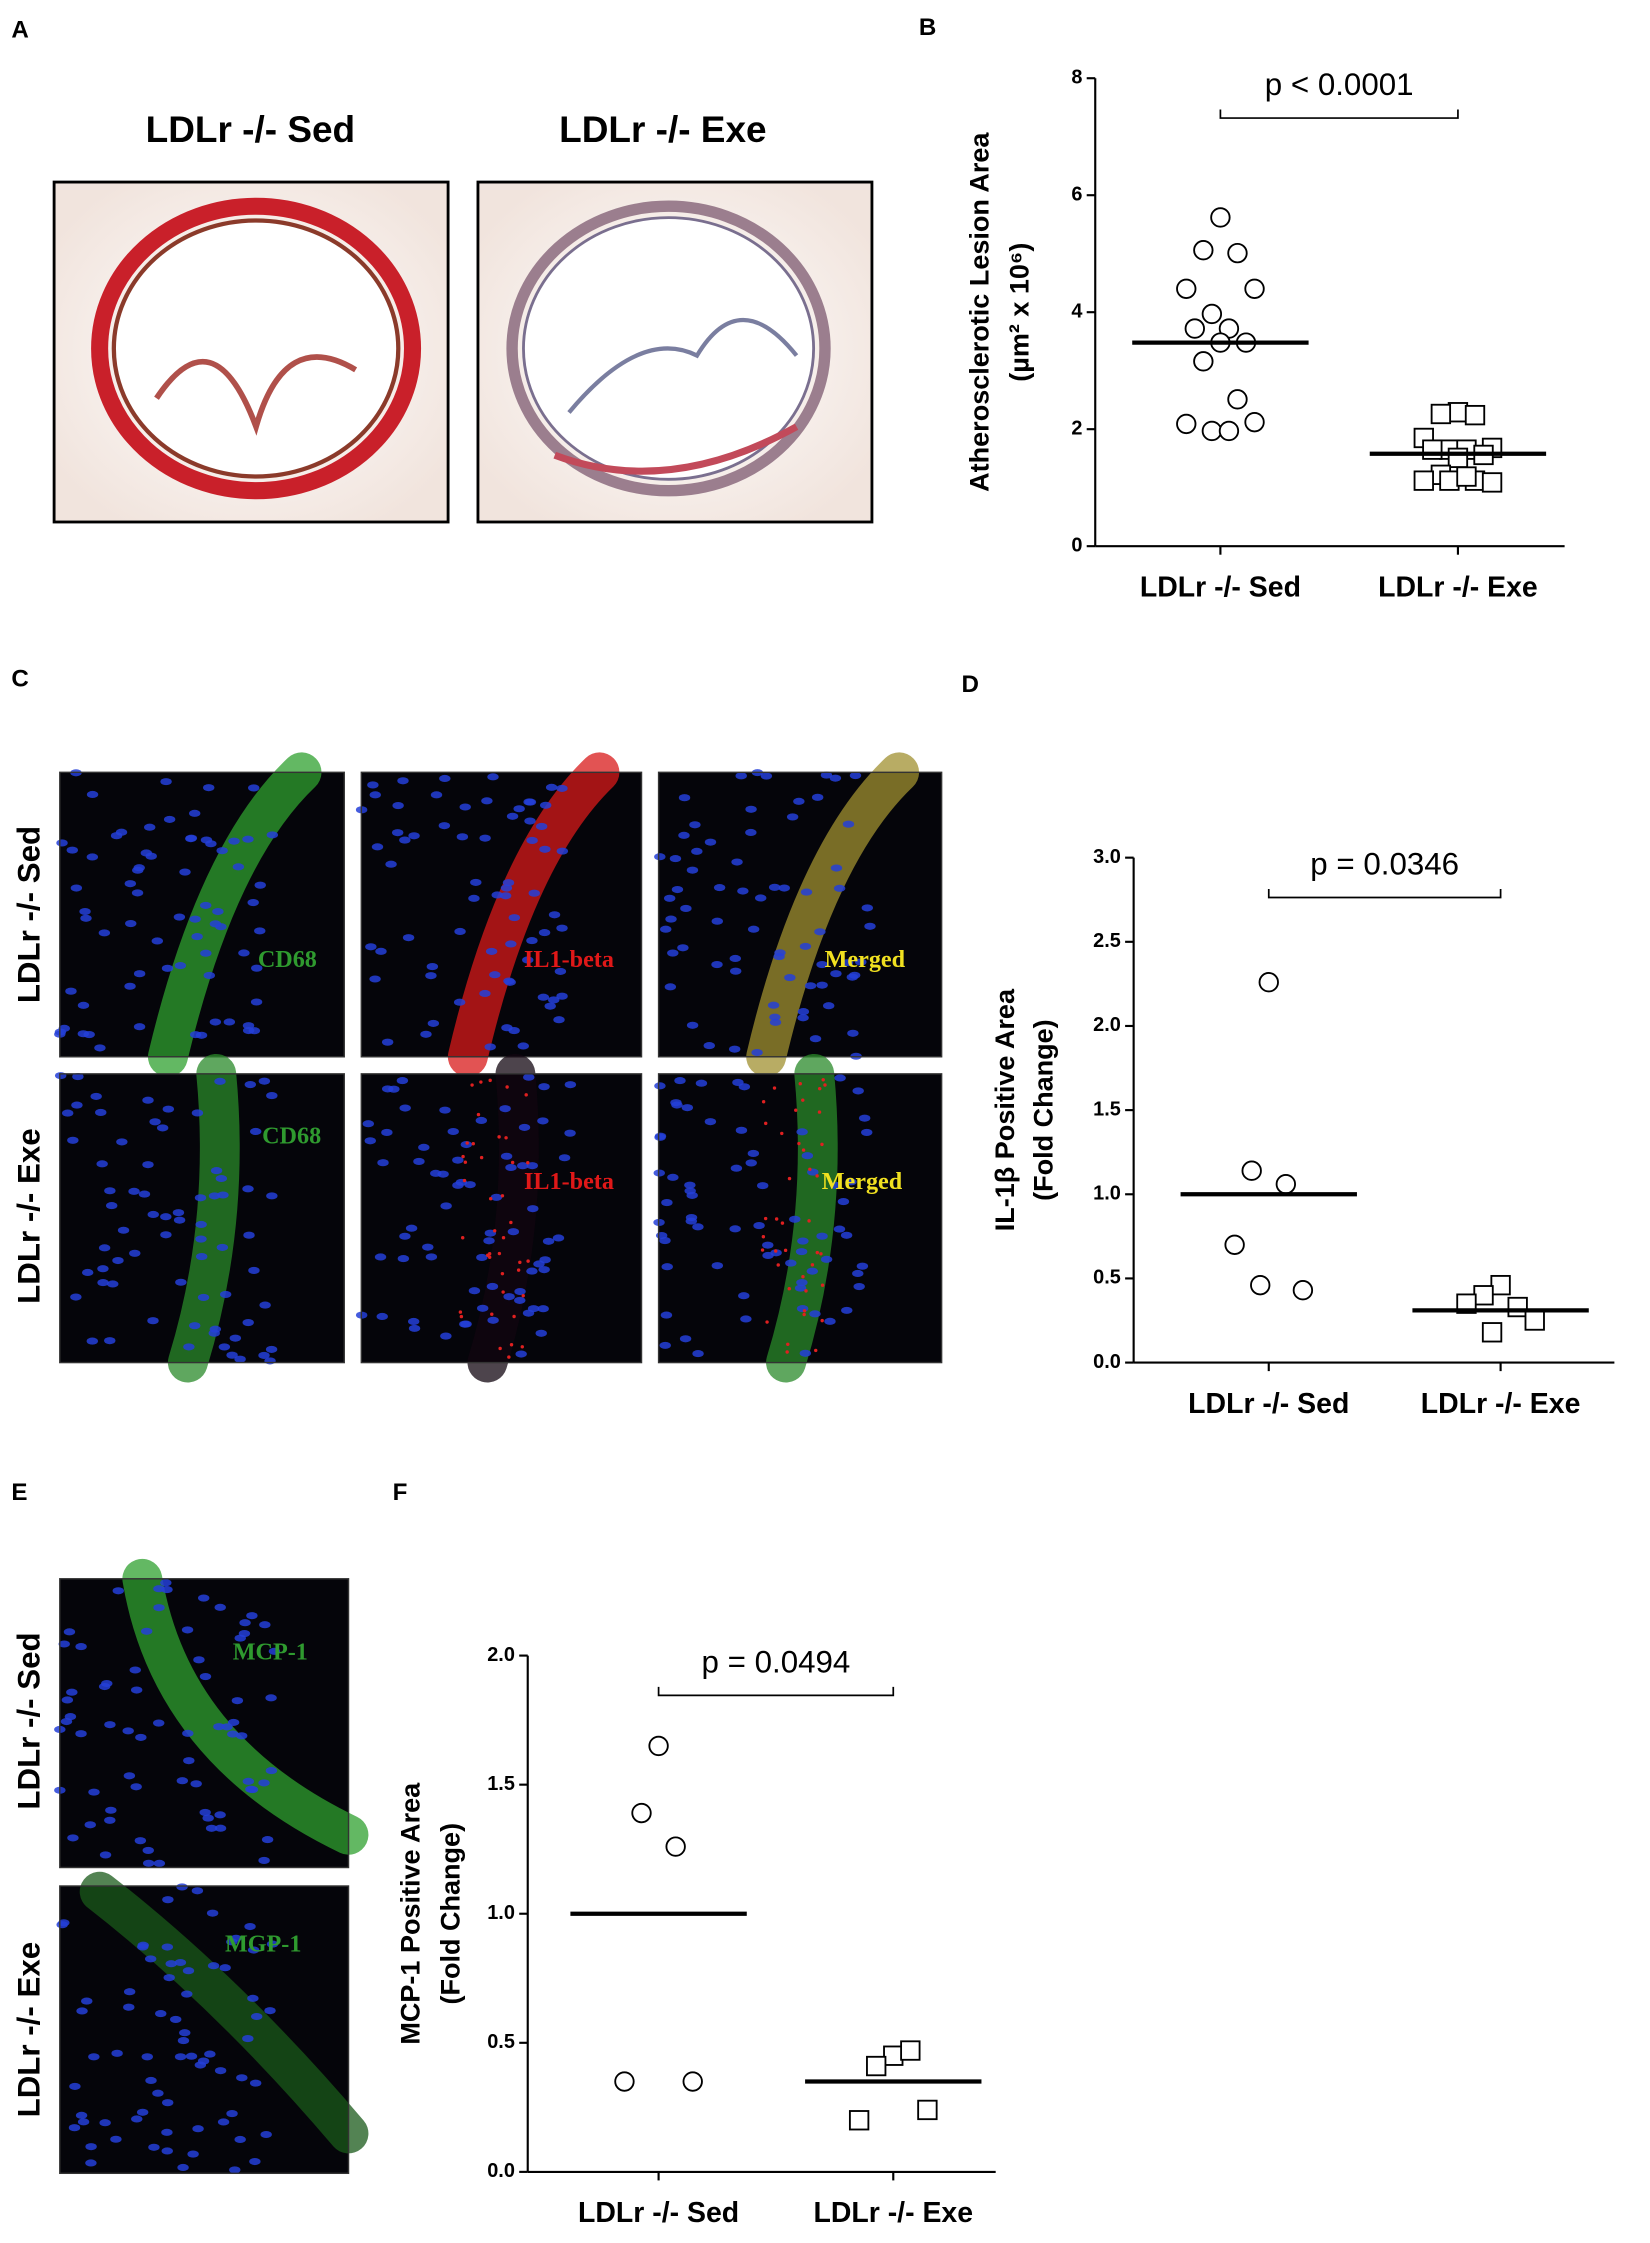  What do you see at coordinates (569, 1181) in the screenshot?
I see `stain-label: IL1-beta` at bounding box center [569, 1181].